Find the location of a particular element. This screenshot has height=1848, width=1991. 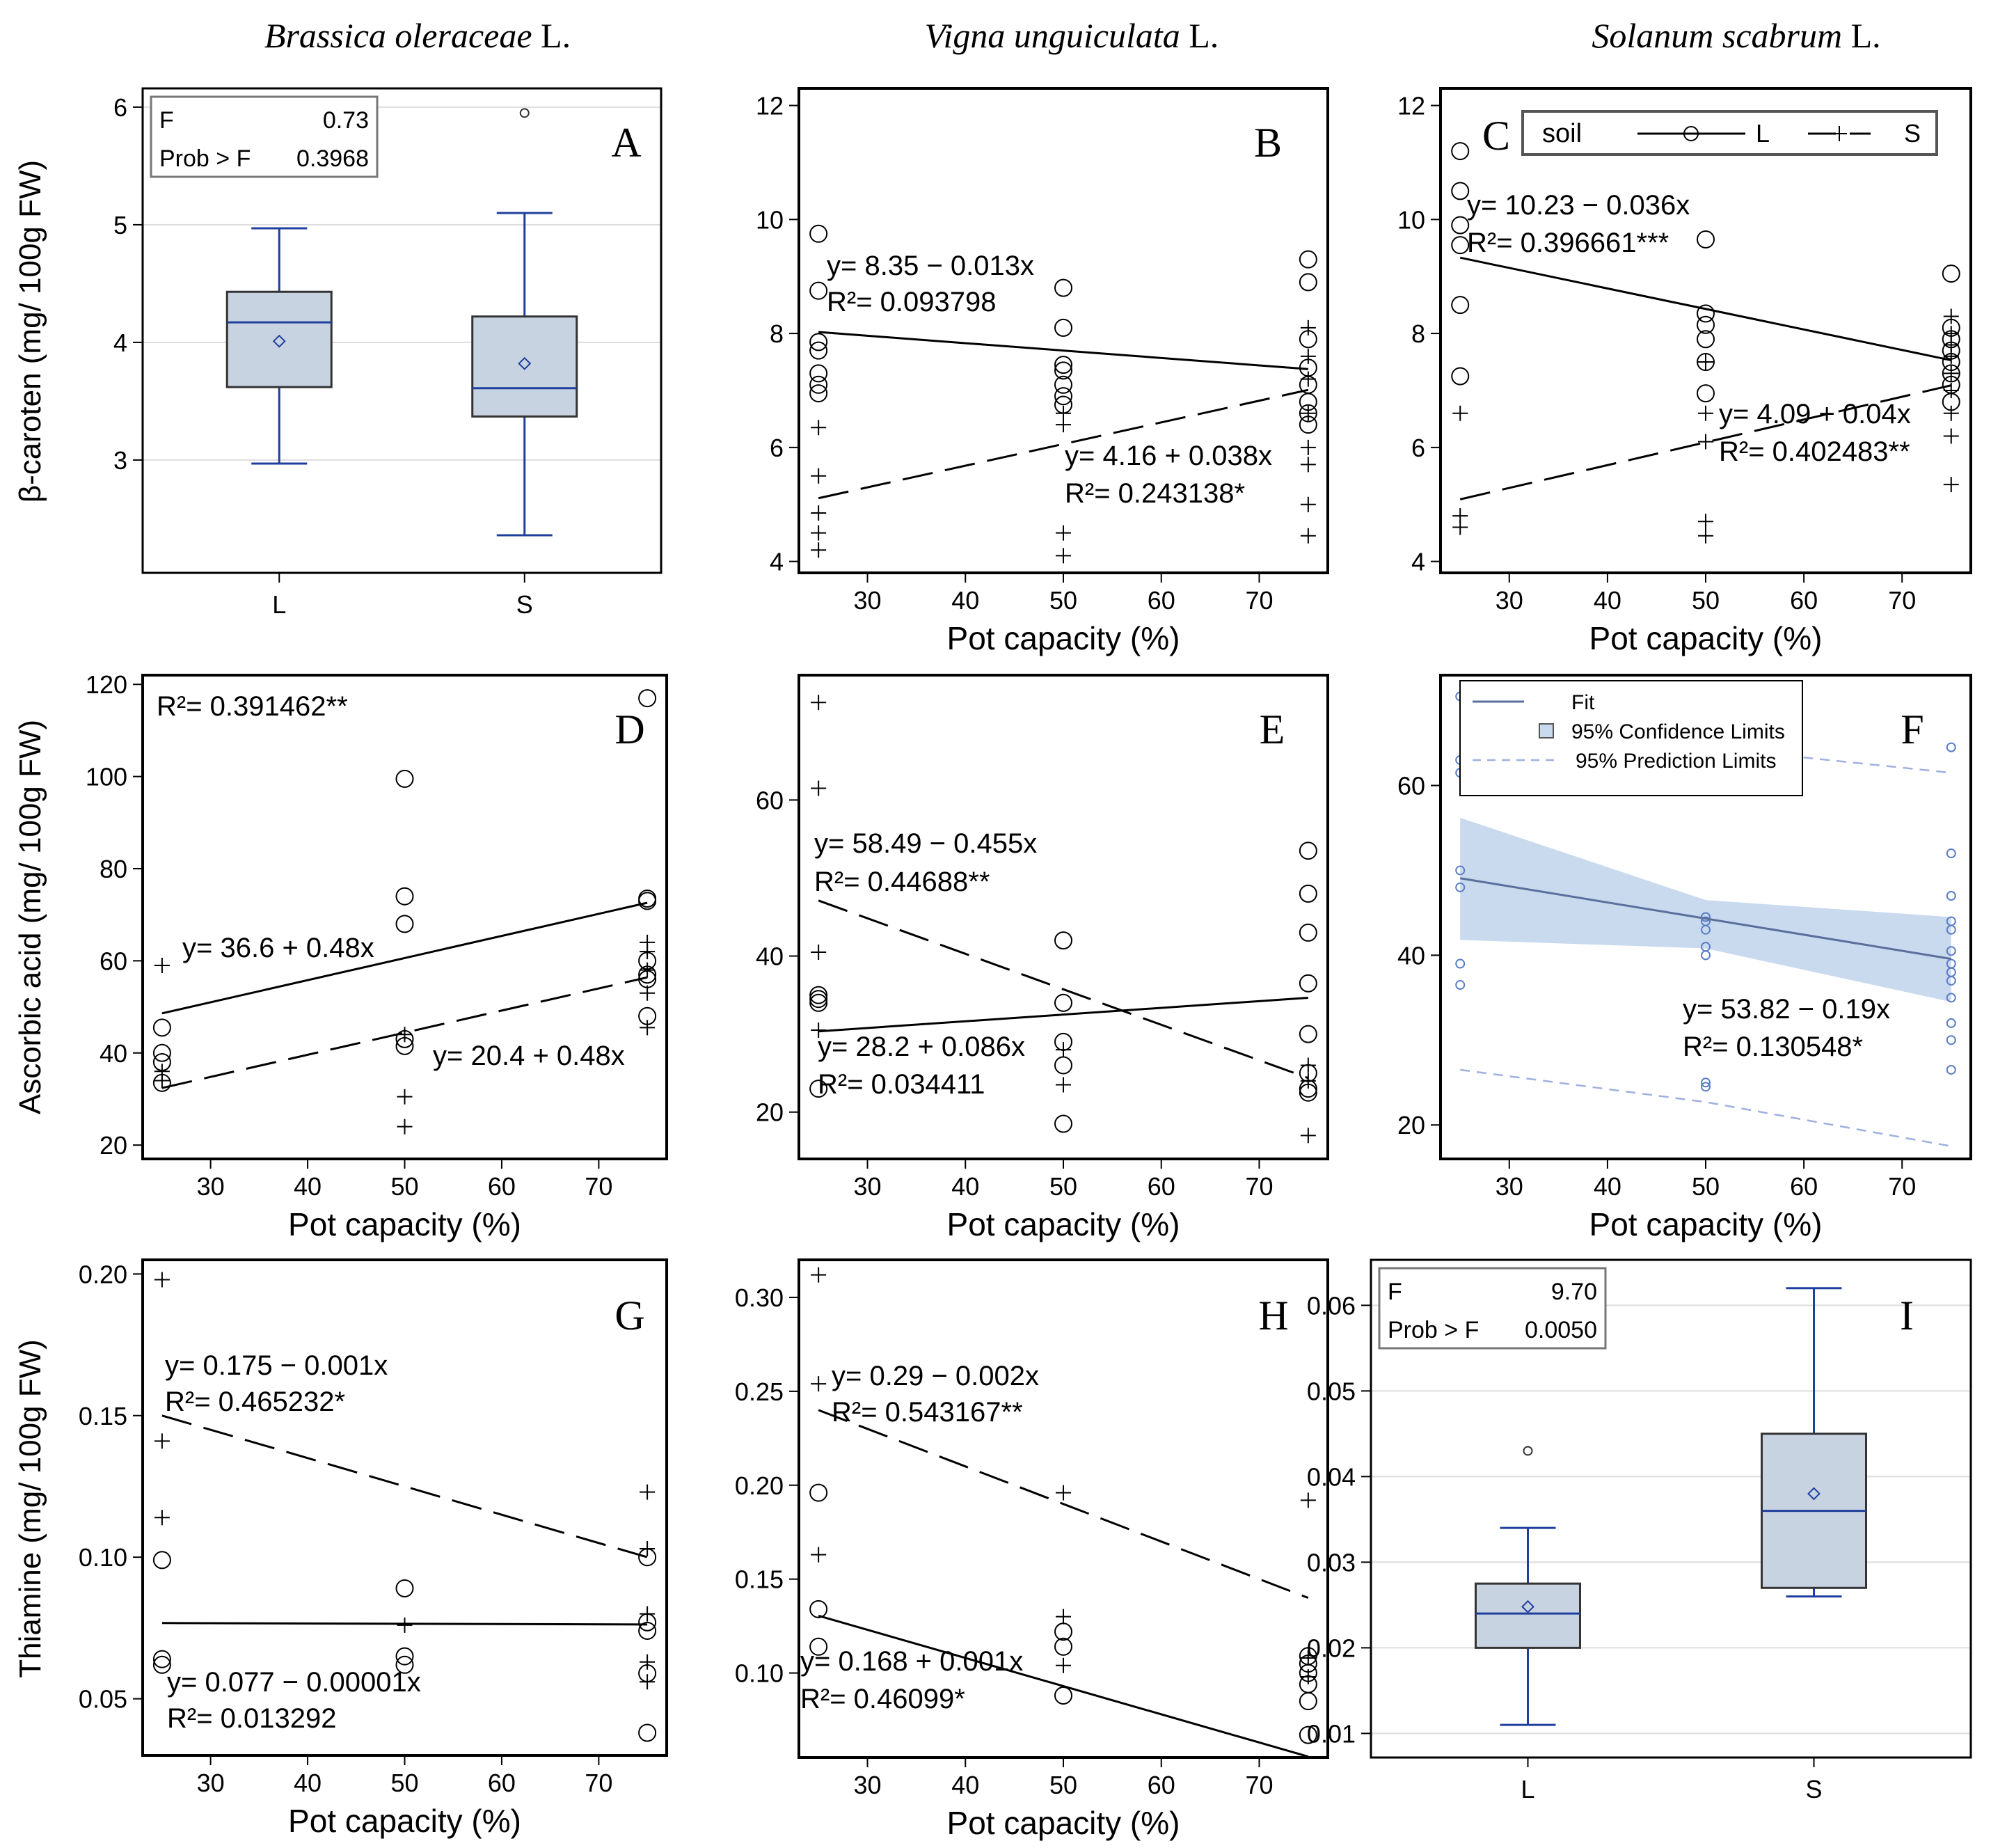

r-squared: R²= 0.034411 is located at coordinates (901, 1084).